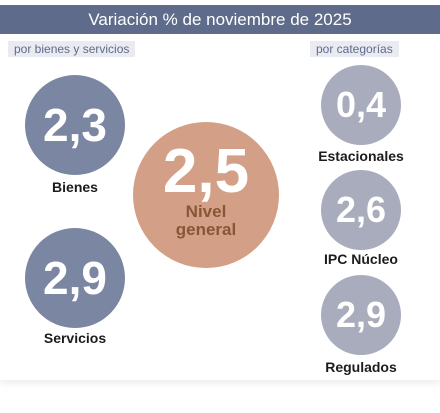  What do you see at coordinates (206, 211) in the screenshot?
I see `center-label: Nivel` at bounding box center [206, 211].